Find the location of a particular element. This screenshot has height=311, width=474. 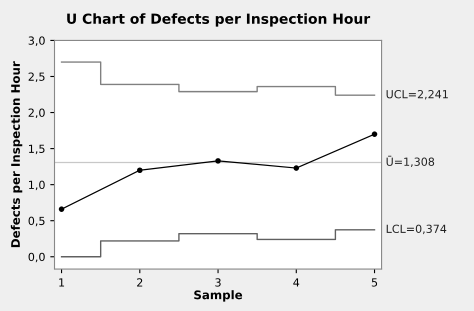

ref-line-label: Ū=1,308 is located at coordinates (410, 162).